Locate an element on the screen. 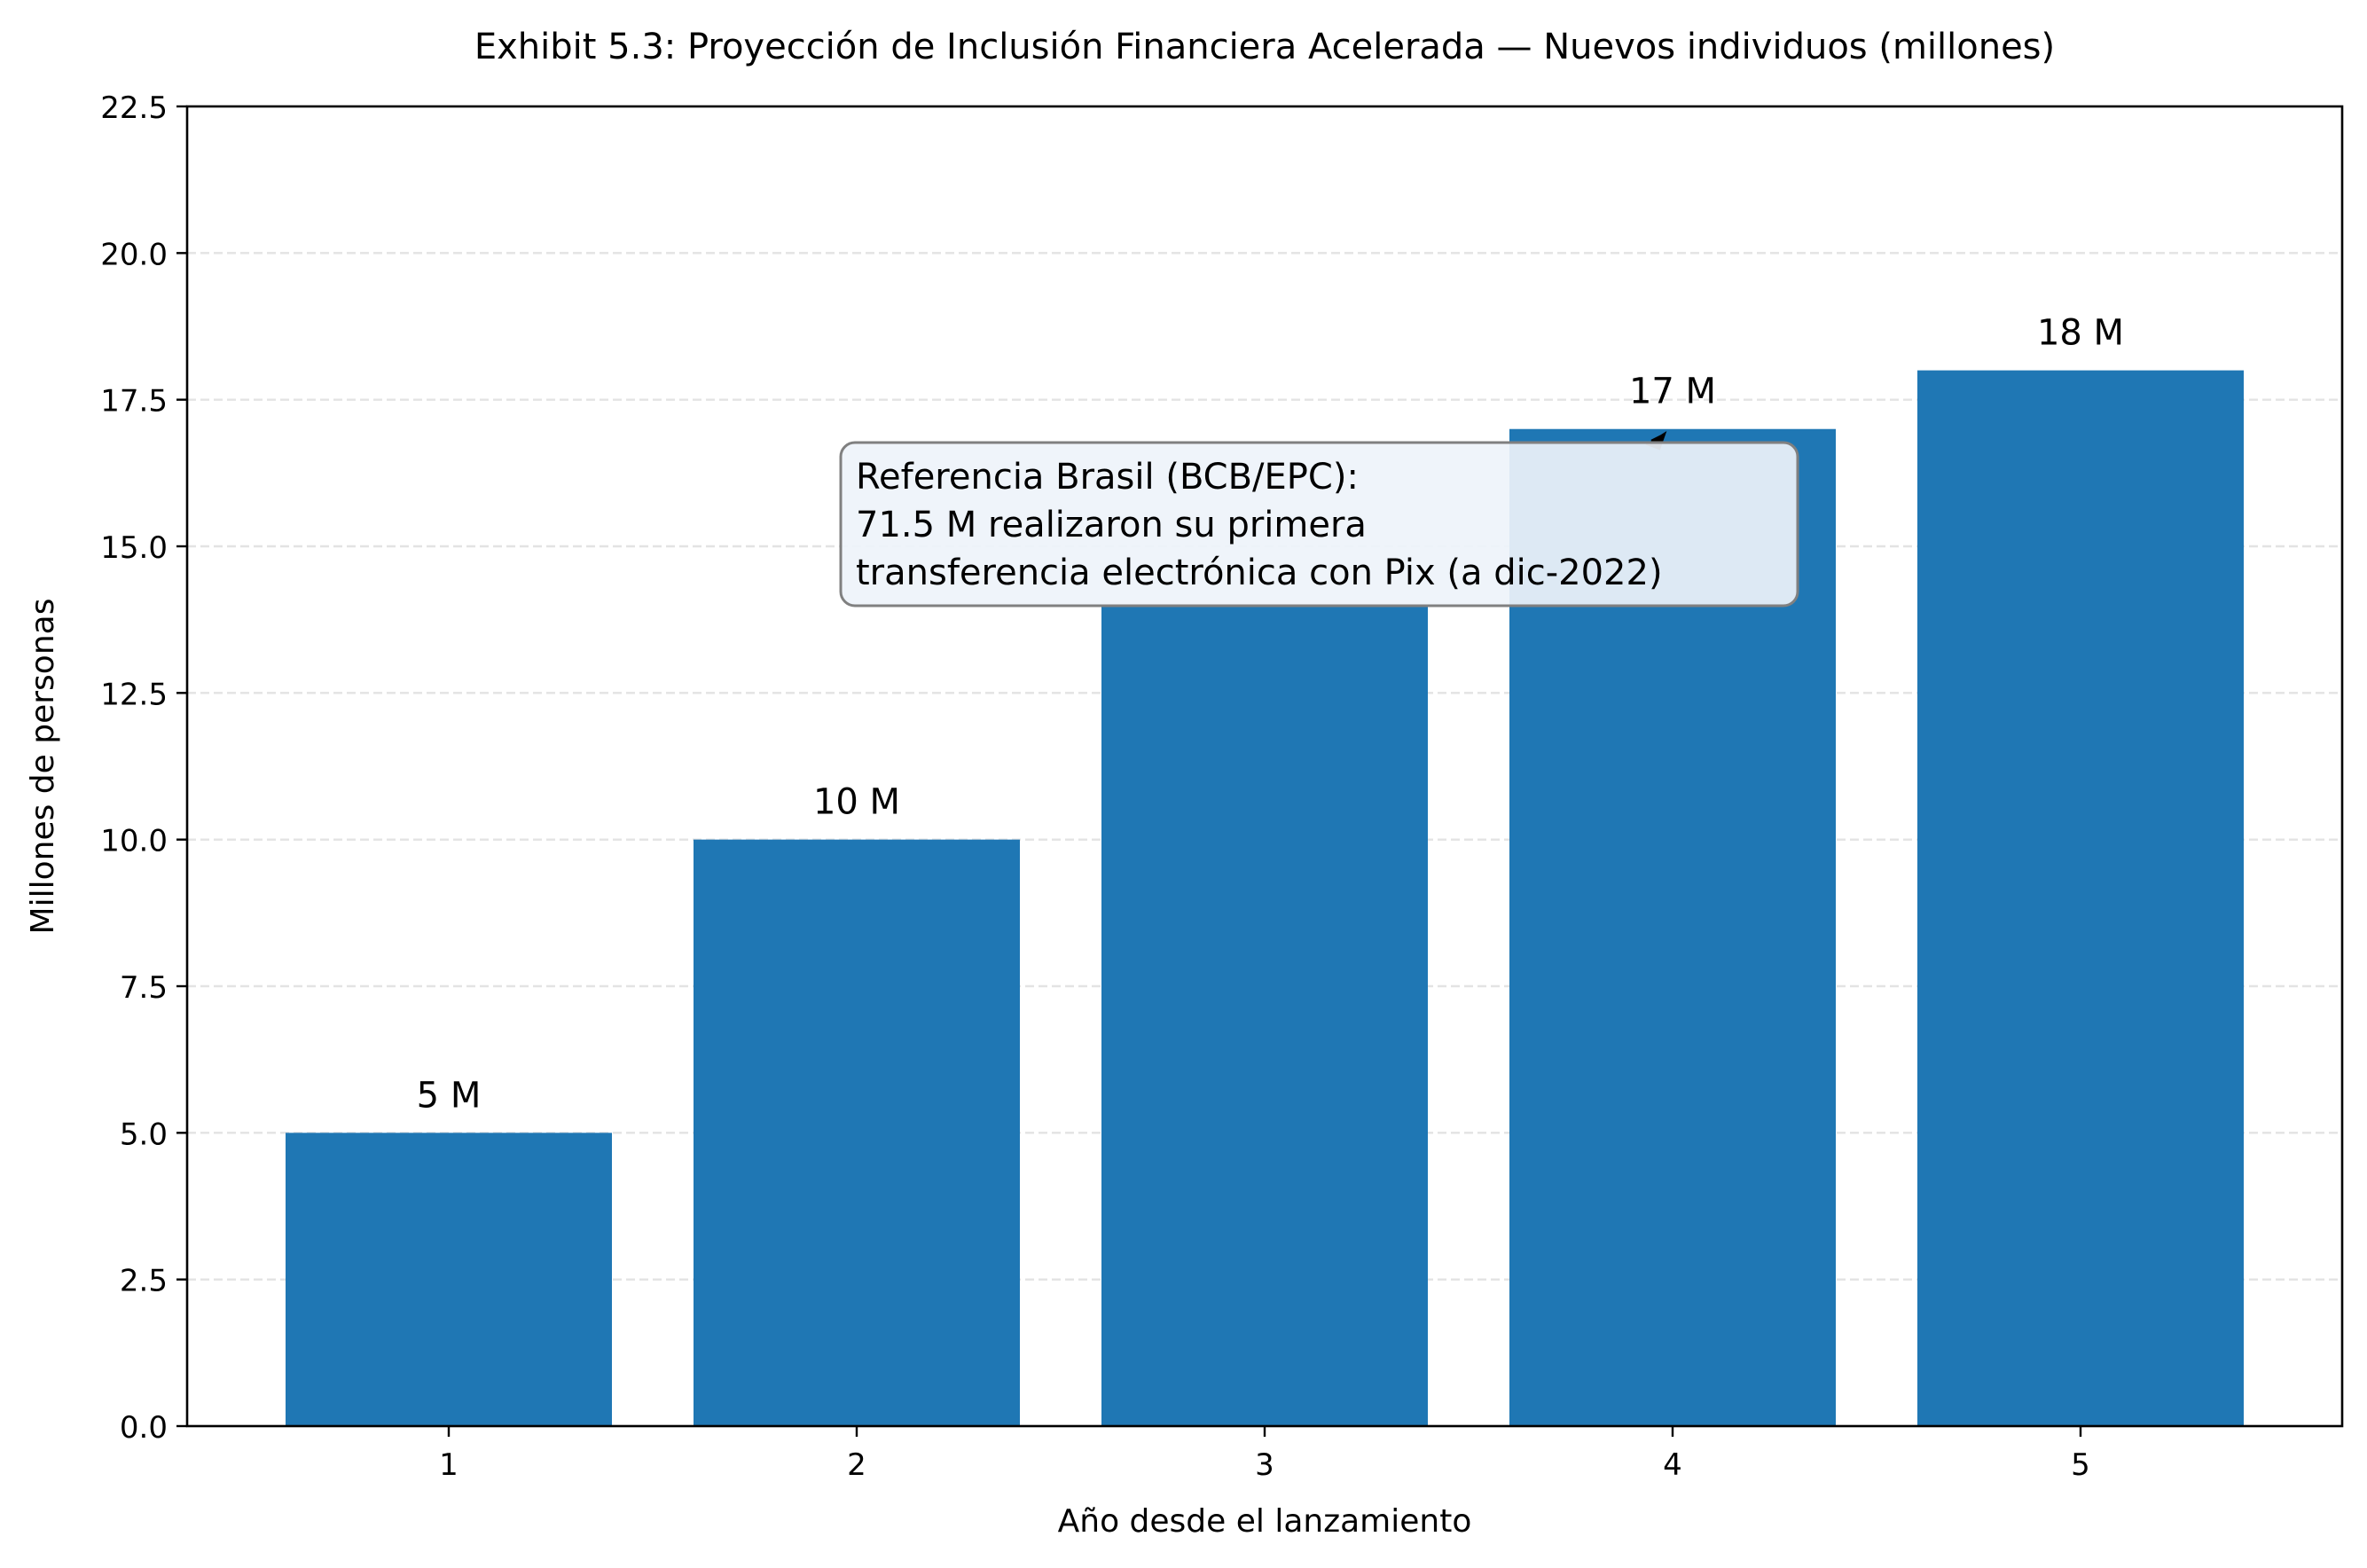 Image resolution: width=2367 pixels, height=1568 pixels. annotation-line-1: Referencia Brasil (BCB/EPC): is located at coordinates (1107, 477).